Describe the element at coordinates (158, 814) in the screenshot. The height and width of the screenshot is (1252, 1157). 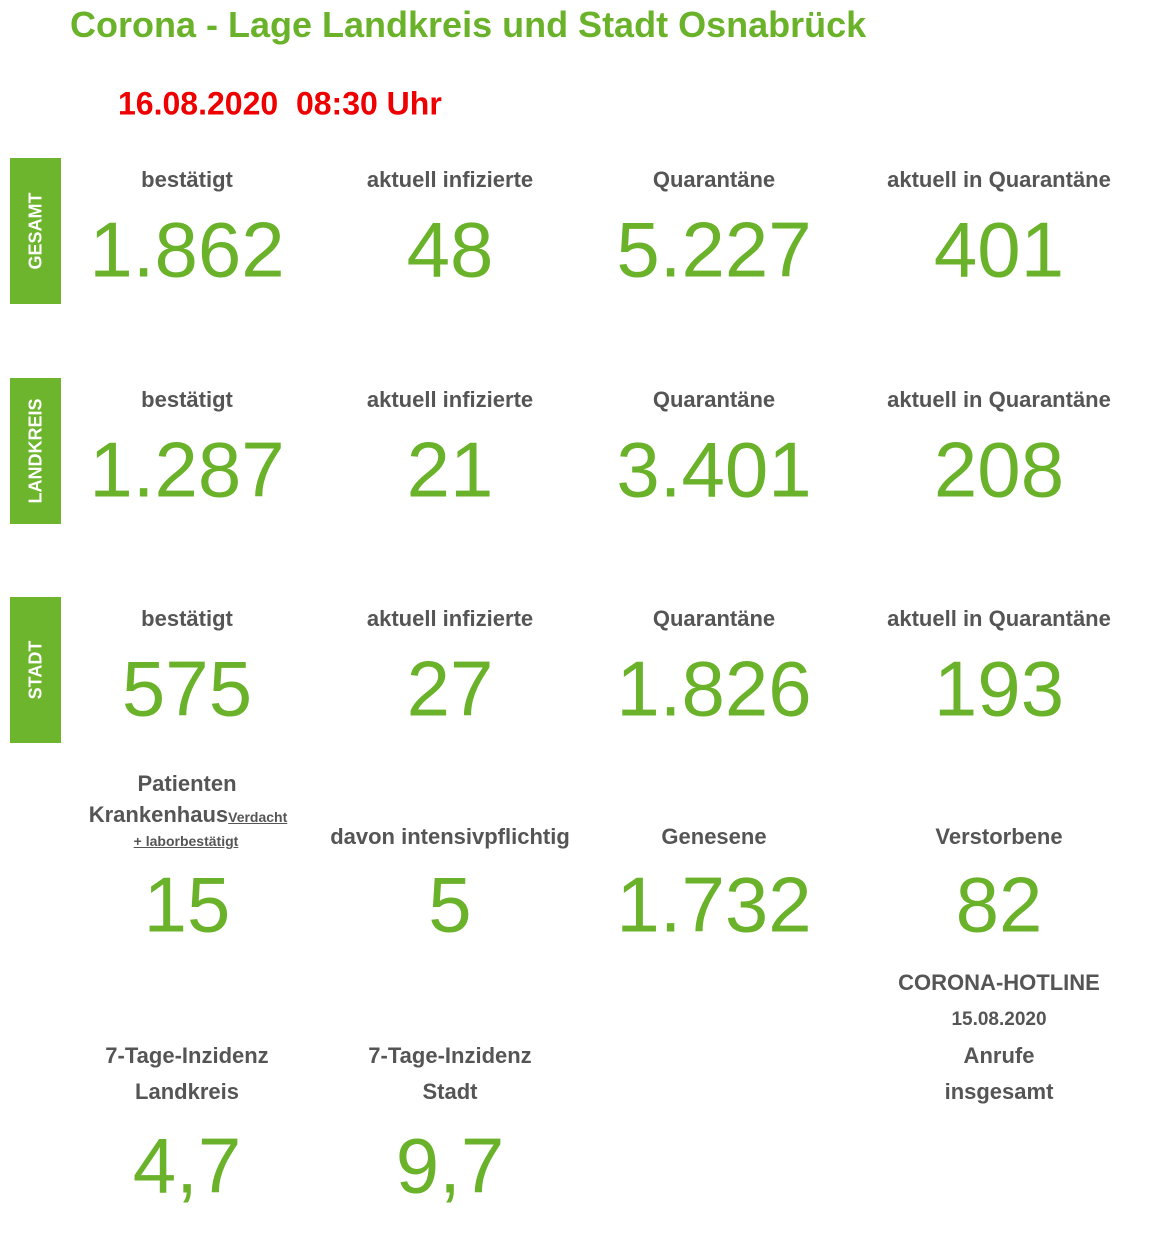
I see `stat-label-line: Krankenhaus` at that location.